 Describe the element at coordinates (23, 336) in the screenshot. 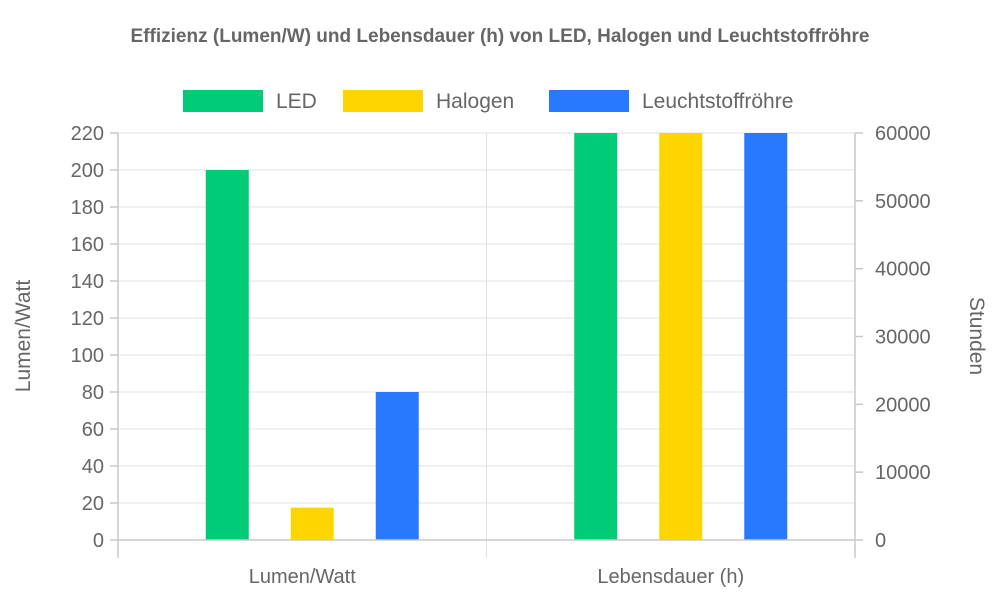

I see `y-axis-left-title: Lumen/Watt` at that location.